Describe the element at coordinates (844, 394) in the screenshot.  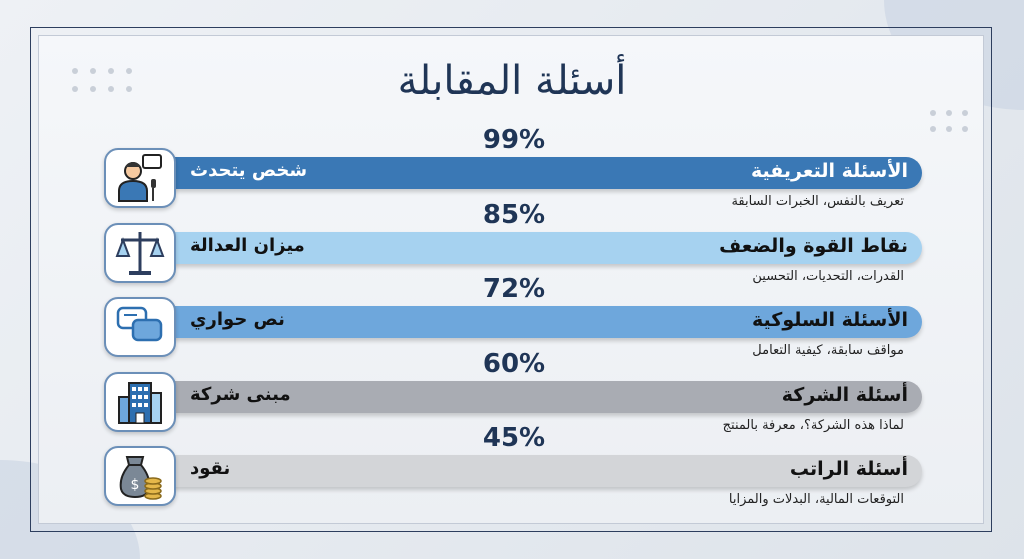
I see `category-title: أسئلة الشركة` at that location.